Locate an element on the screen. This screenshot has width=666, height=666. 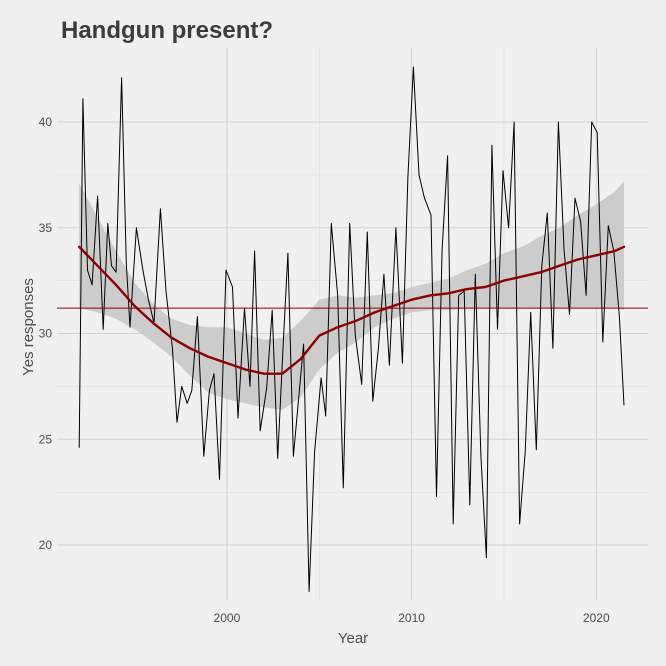
y-tick-label: 40 is located at coordinates (46, 122).